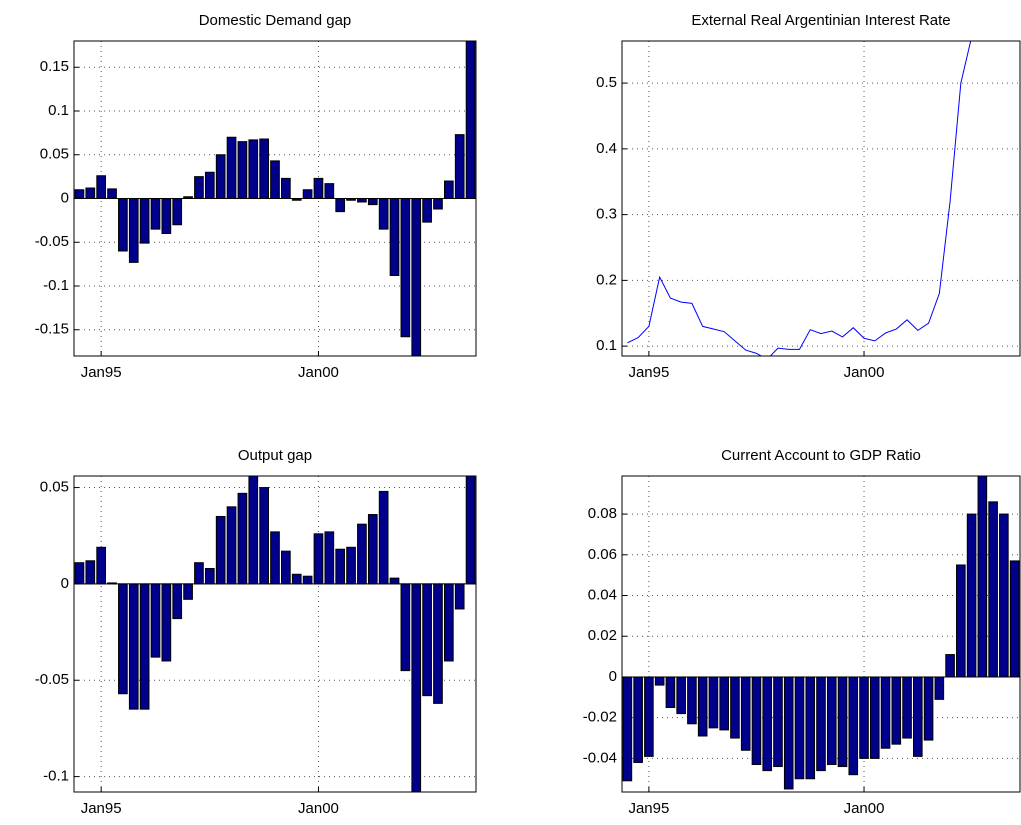  Describe the element at coordinates (602, 594) in the screenshot. I see `y-tick-label: 0.04` at that location.